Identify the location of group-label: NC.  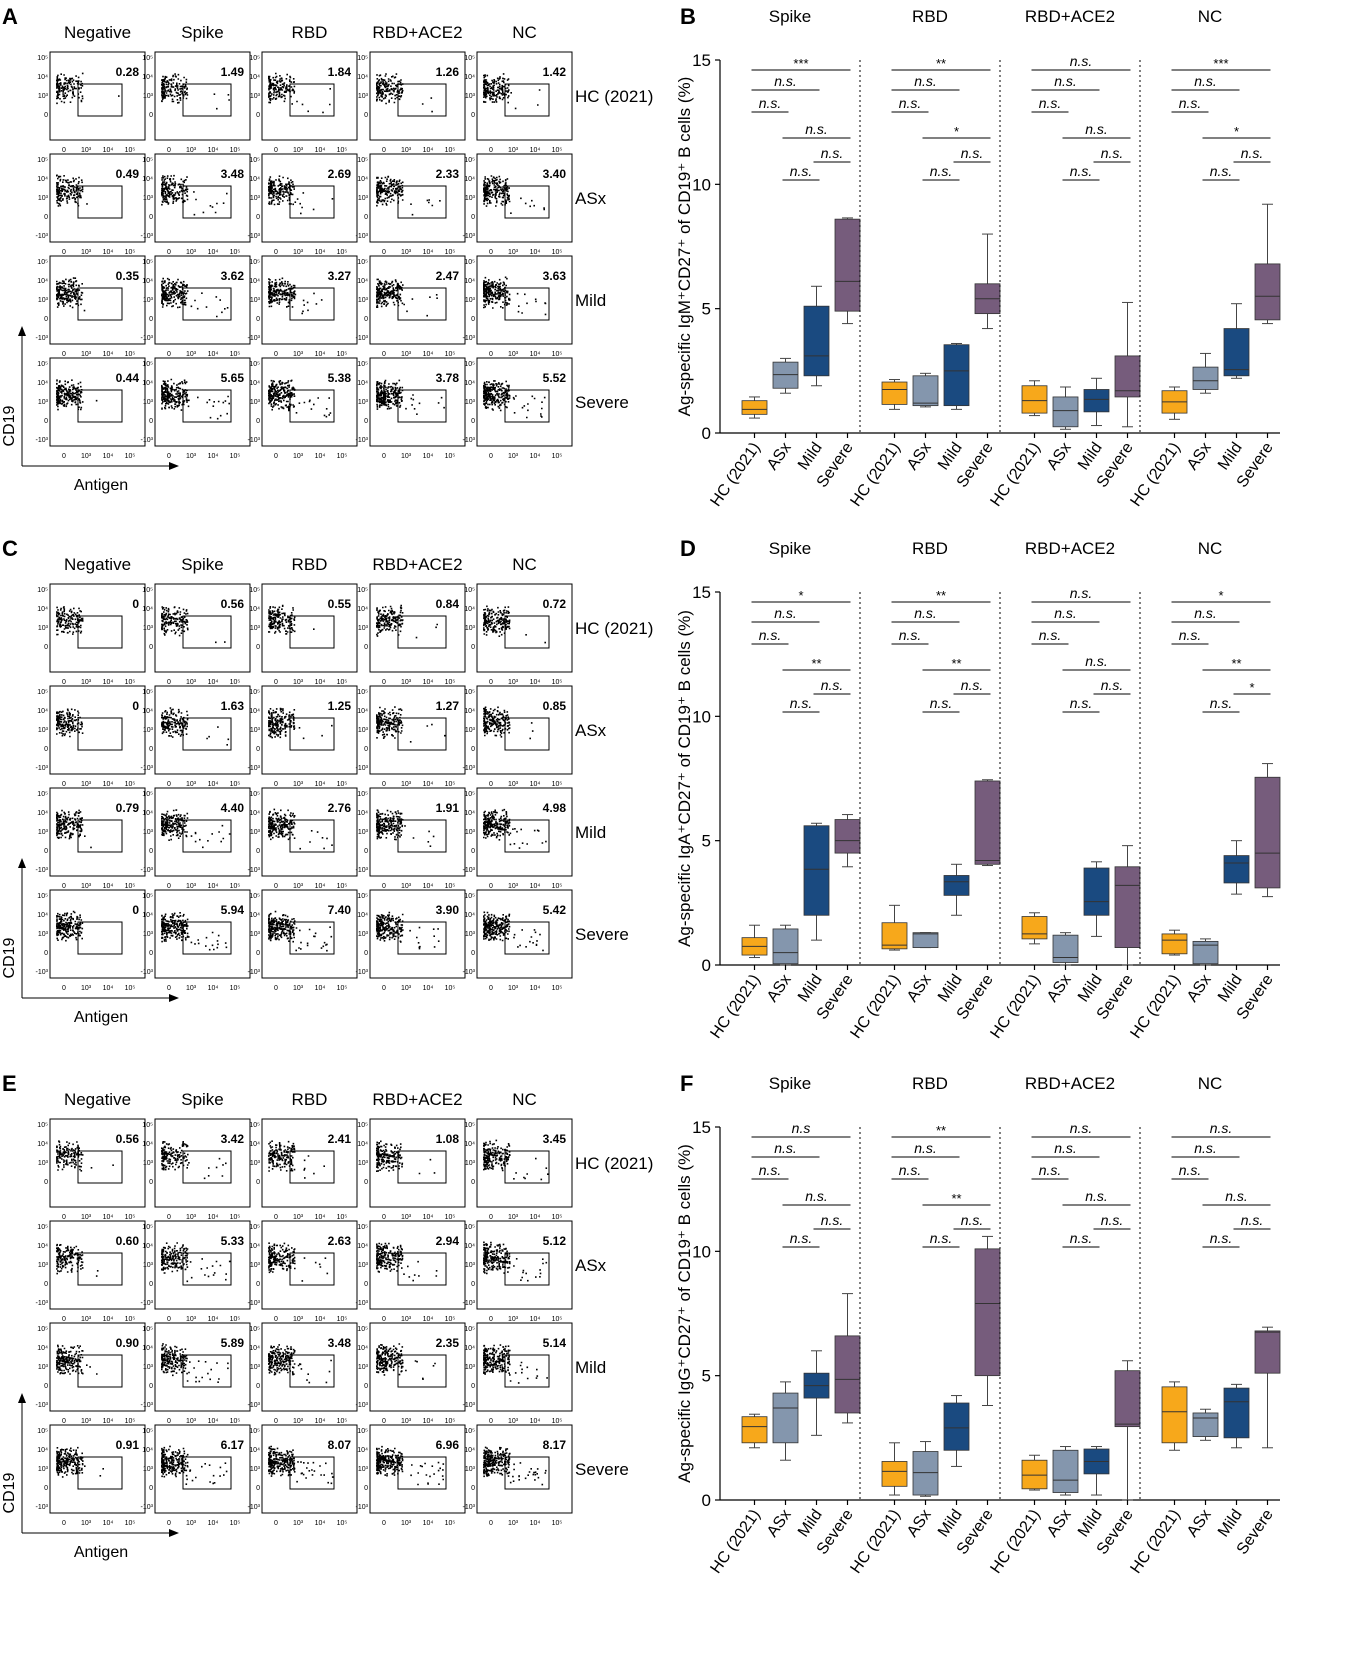
(1210, 16).